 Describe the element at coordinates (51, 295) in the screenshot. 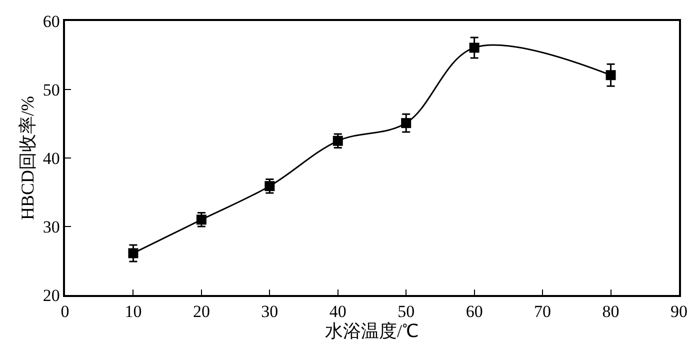

I see `y-tick-label: 20` at that location.